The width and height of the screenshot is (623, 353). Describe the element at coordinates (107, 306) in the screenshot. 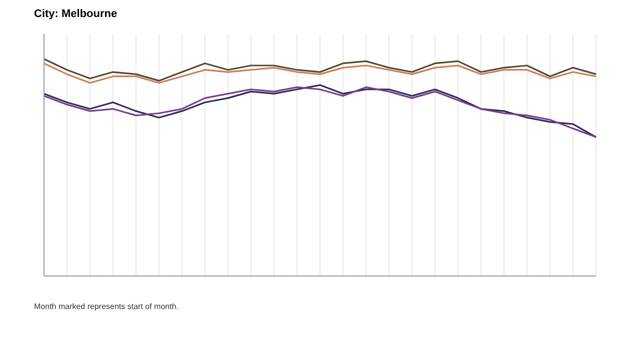

I see `text: Month marked represents start of month.` at that location.